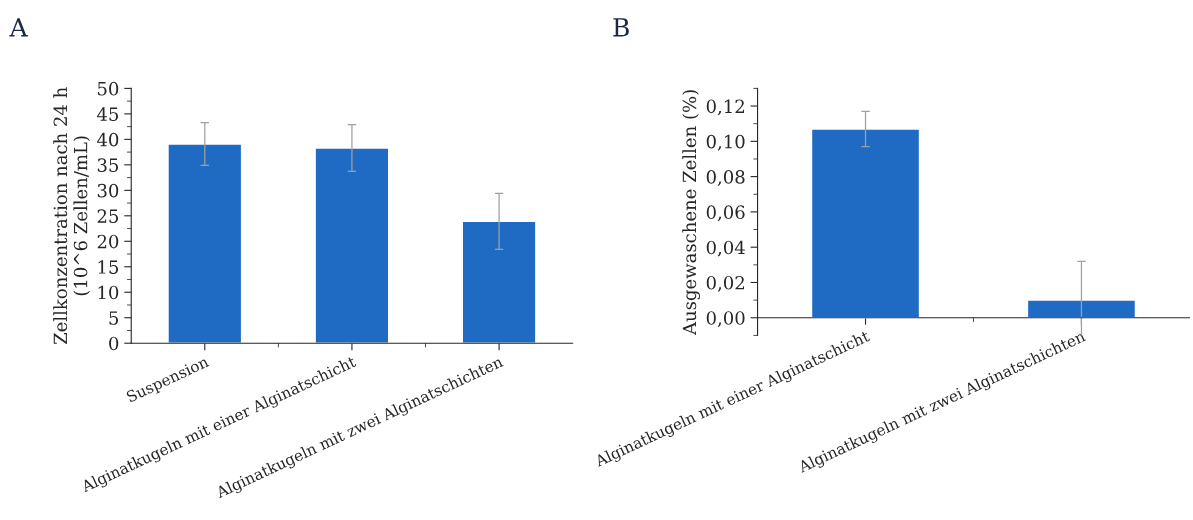  Describe the element at coordinates (725, 319) in the screenshot. I see `y-tick-label: 0,00` at that location.